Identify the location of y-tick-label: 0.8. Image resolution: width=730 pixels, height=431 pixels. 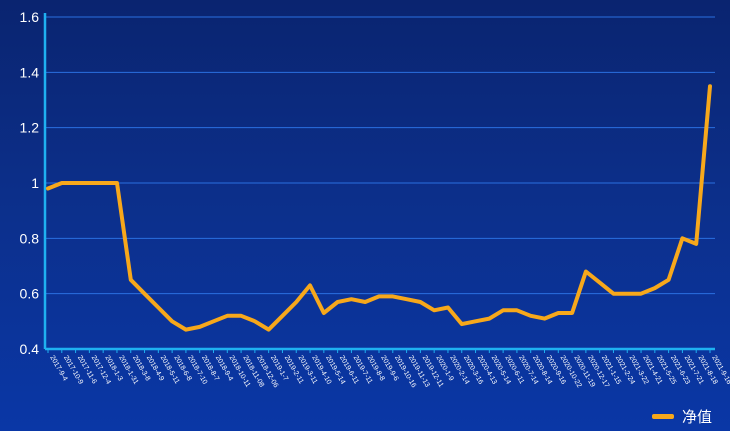
(30, 238).